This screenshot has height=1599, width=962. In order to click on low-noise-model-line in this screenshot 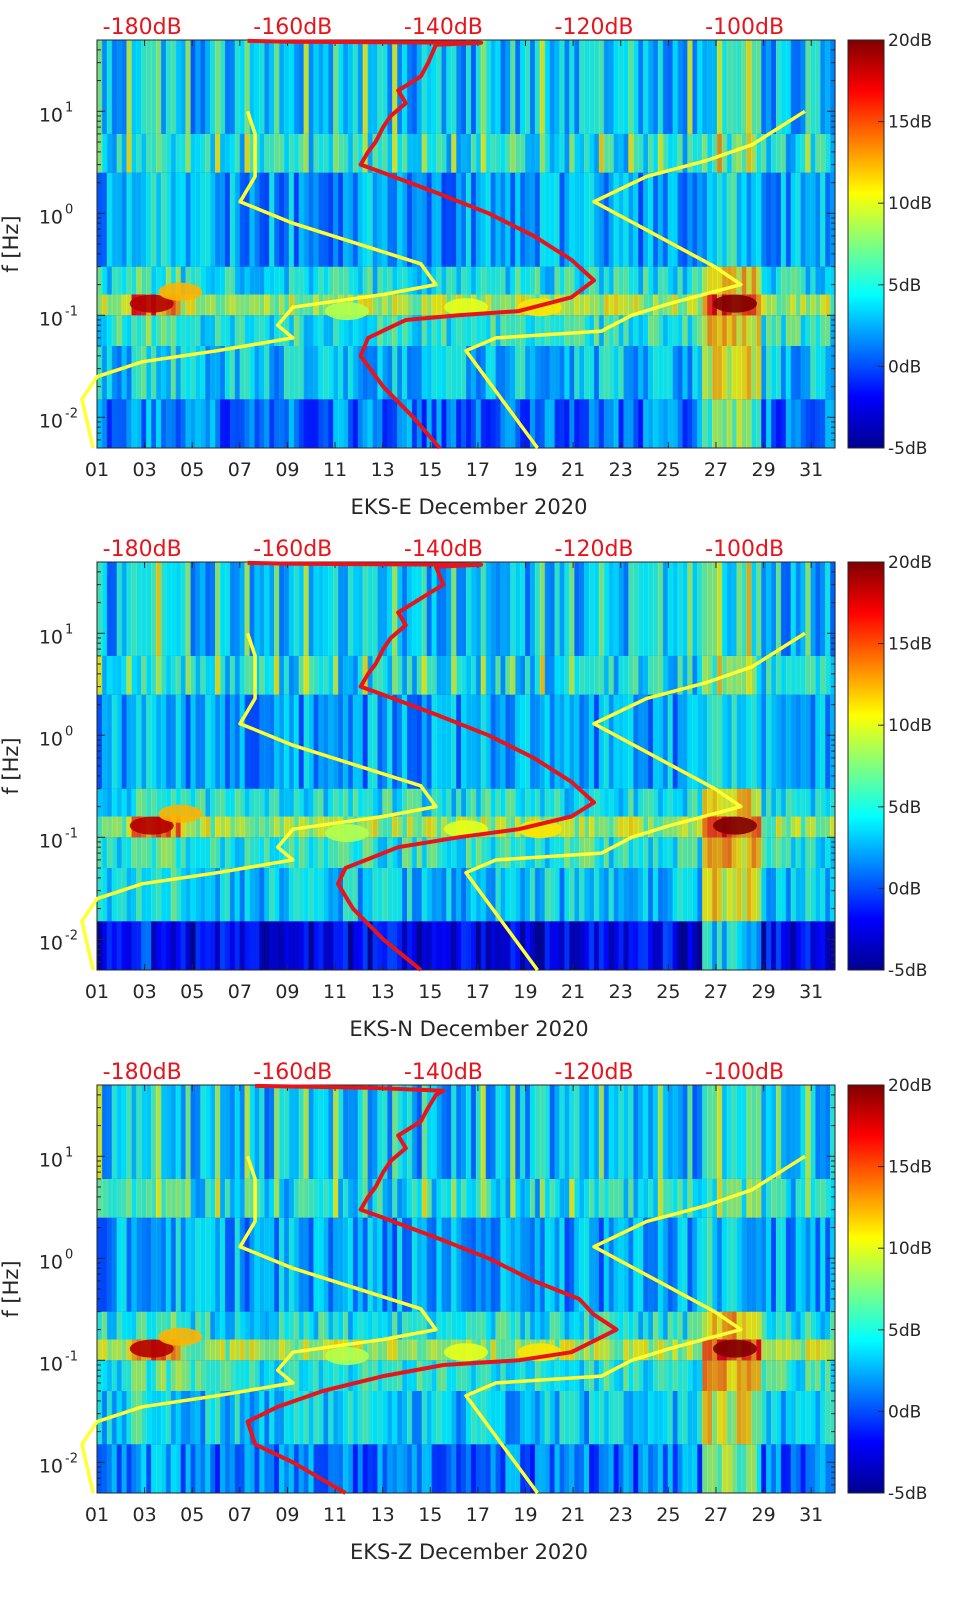, I will do `click(259, 279)`.